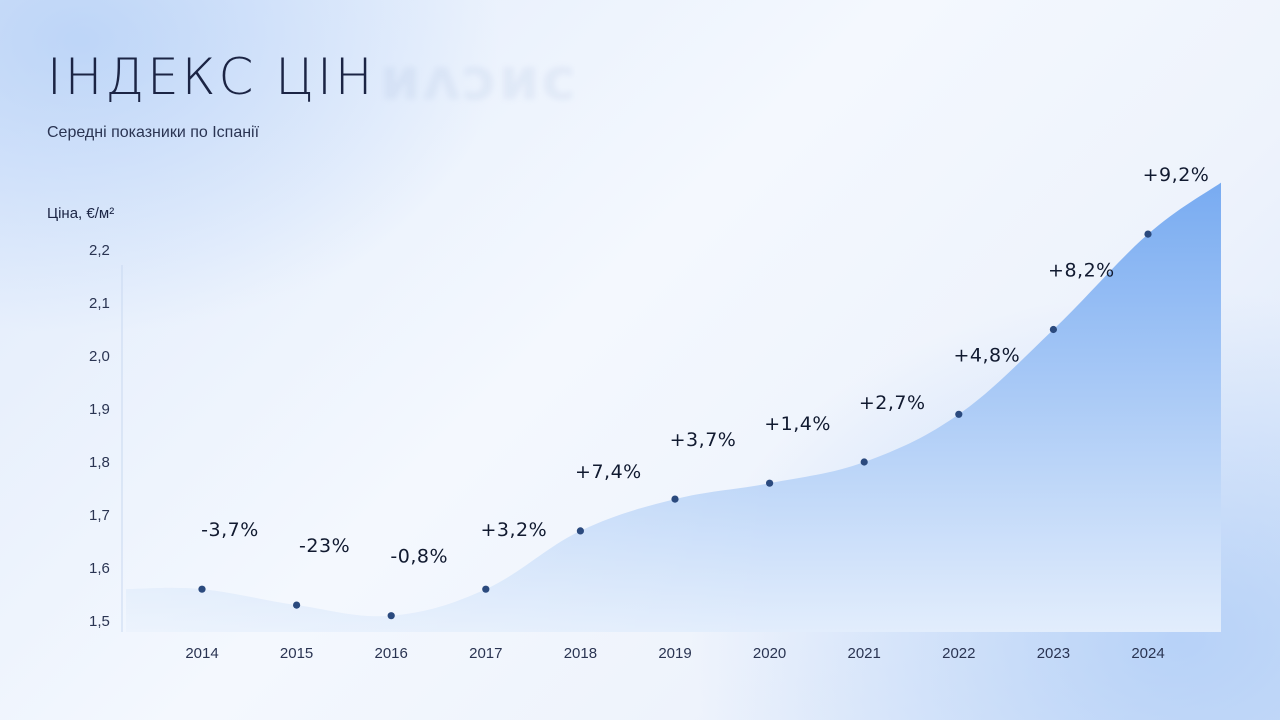 Image resolution: width=1280 pixels, height=720 pixels. What do you see at coordinates (1147, 653) in the screenshot?
I see `x-tick-label: 2024` at bounding box center [1147, 653].